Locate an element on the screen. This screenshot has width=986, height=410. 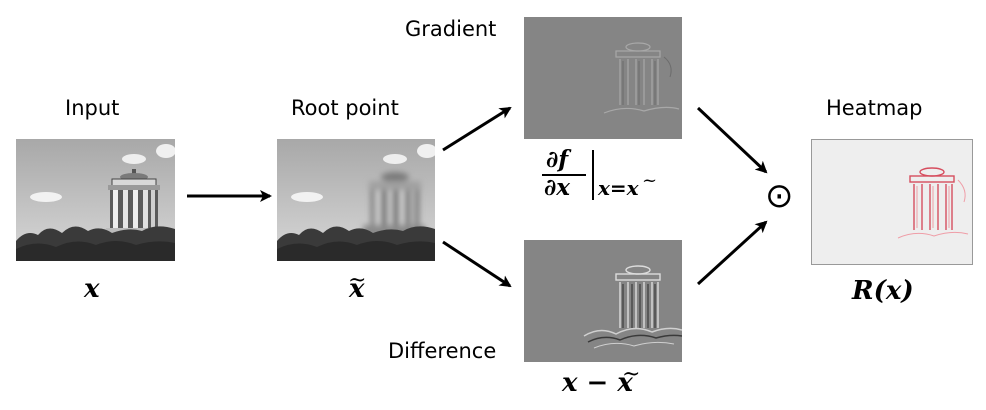
gradient-eval: x=x is located at coordinates (618, 188).